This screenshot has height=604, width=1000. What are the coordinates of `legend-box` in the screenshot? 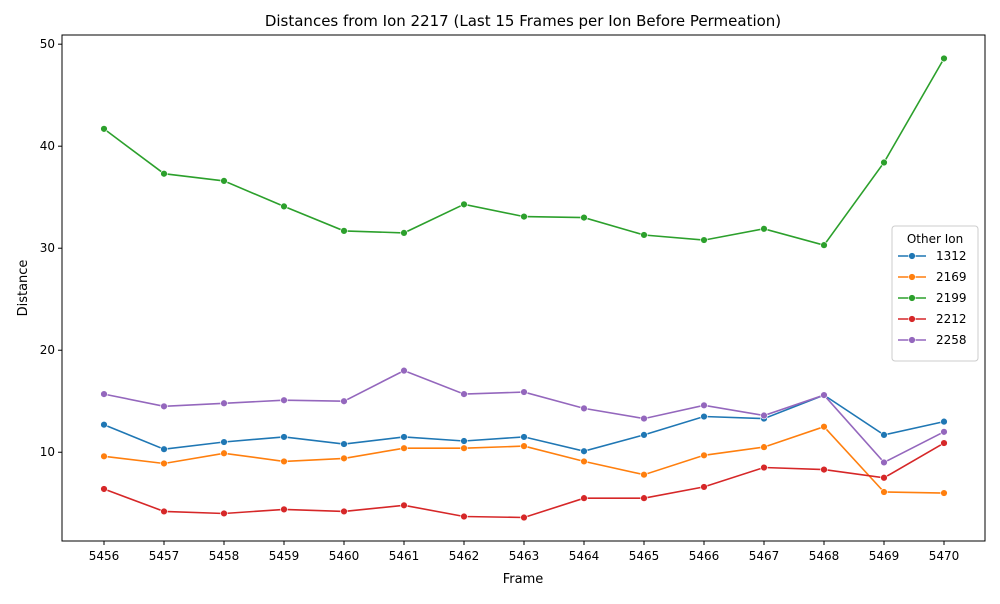 It's located at (935, 293).